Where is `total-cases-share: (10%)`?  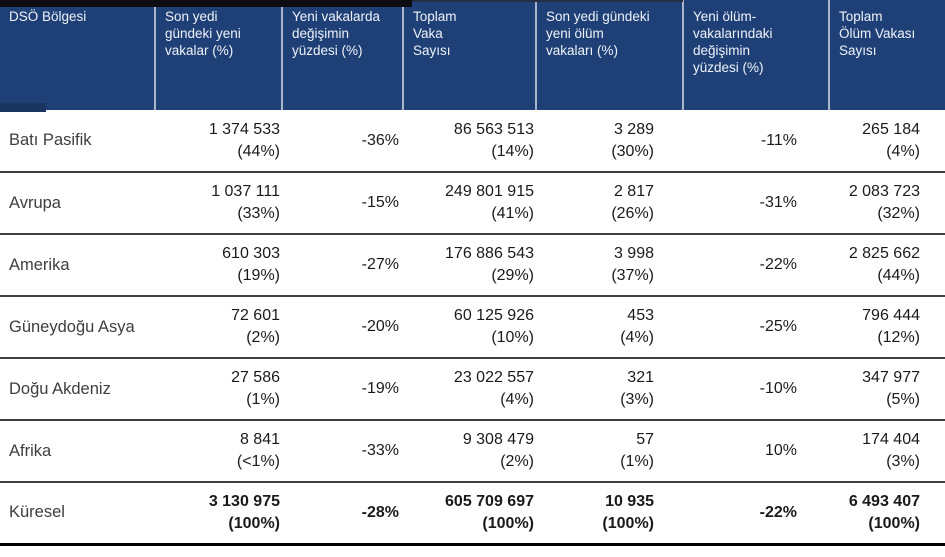 total-cases-share: (10%) is located at coordinates (512, 337).